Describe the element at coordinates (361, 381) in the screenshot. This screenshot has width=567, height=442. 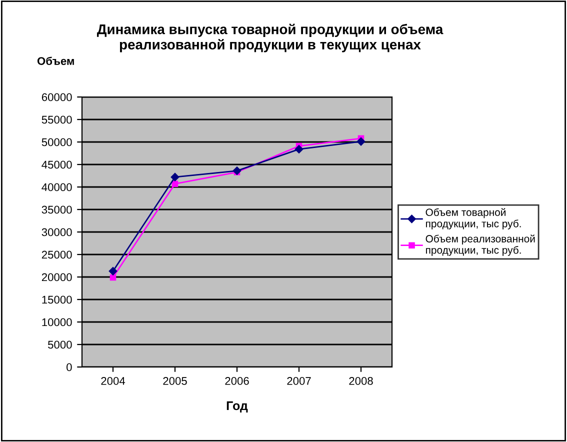
I see `x-tick-label: 2008` at that location.